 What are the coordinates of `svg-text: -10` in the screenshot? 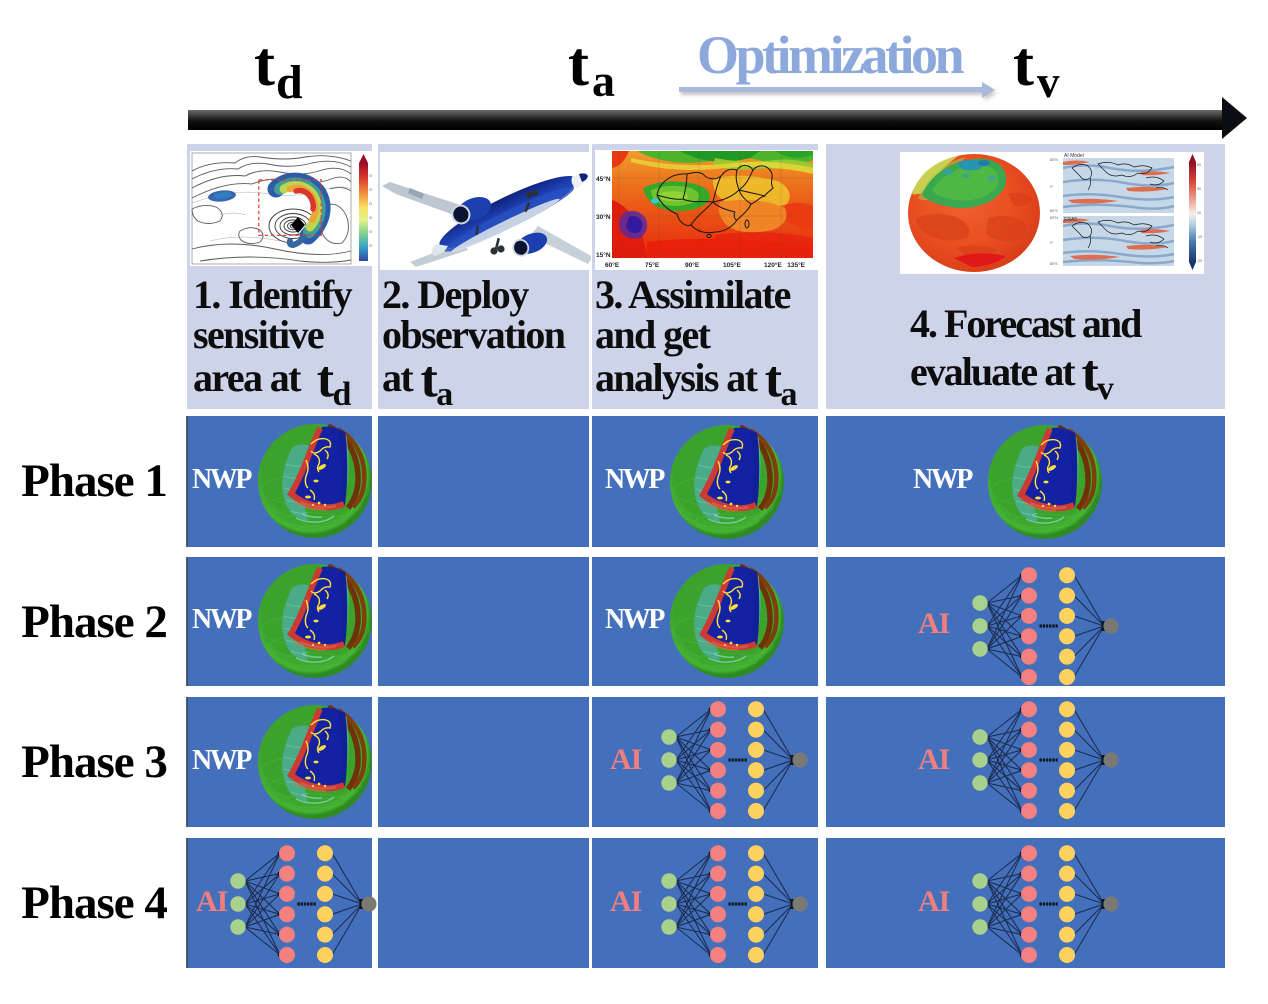 It's located at (1199, 237).